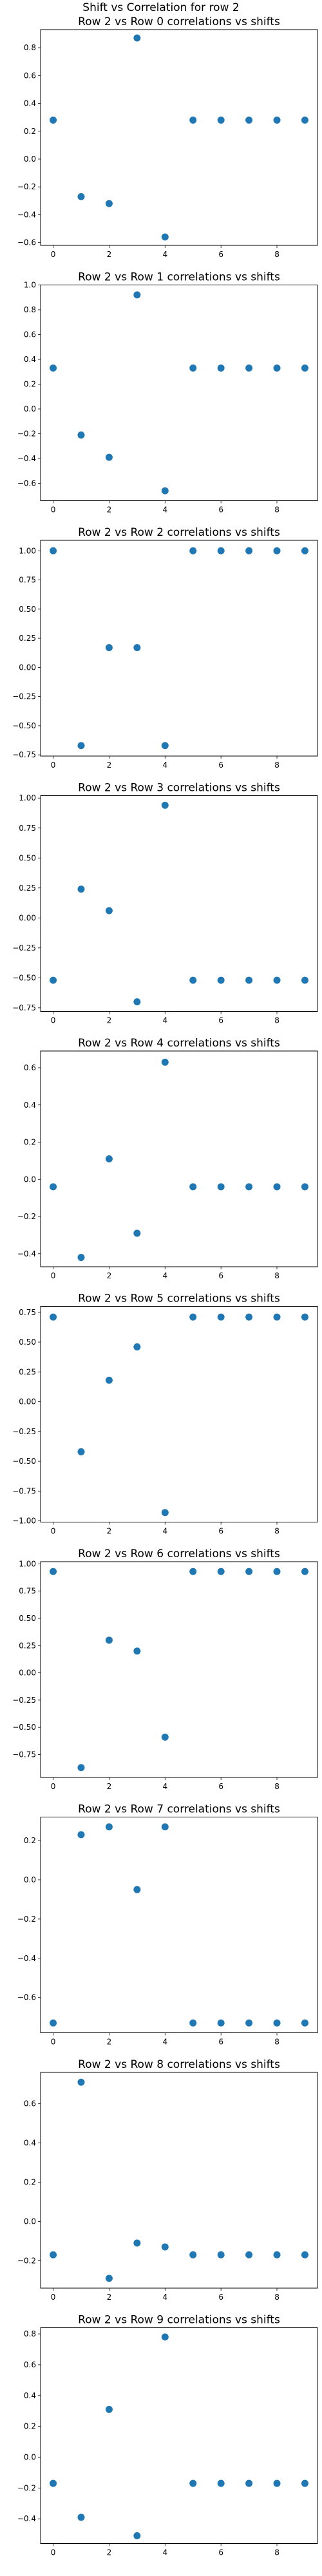 The image size is (322, 2576). Describe the element at coordinates (24, 1521) in the screenshot. I see `y-tick-label: −1.00` at that location.